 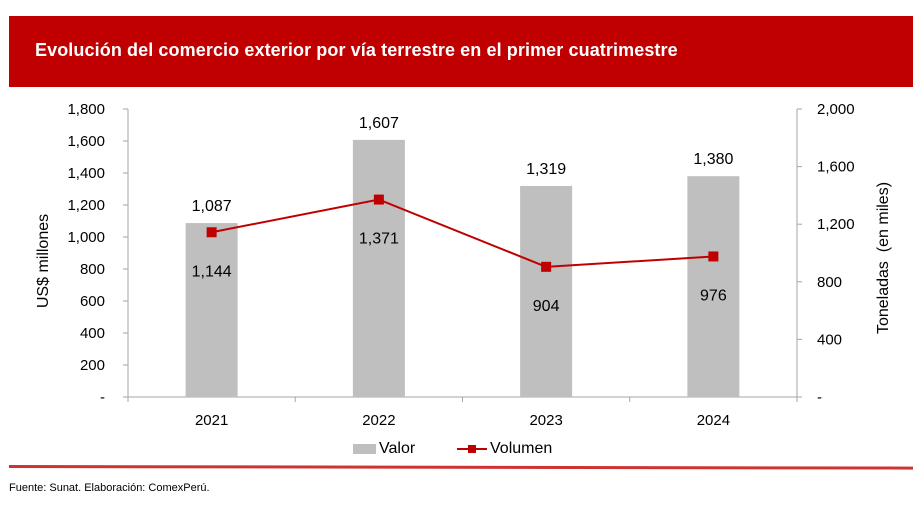 What do you see at coordinates (92, 269) in the screenshot?
I see `left-axis-tick-label: 800` at bounding box center [92, 269].